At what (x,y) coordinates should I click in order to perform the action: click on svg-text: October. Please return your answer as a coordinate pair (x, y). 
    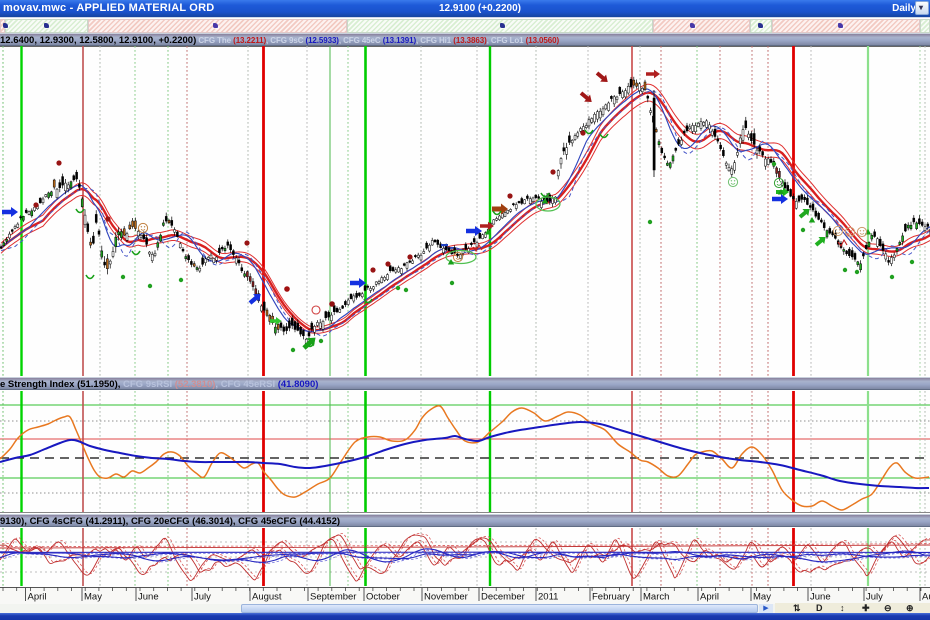
    Looking at the image, I should click on (383, 597).